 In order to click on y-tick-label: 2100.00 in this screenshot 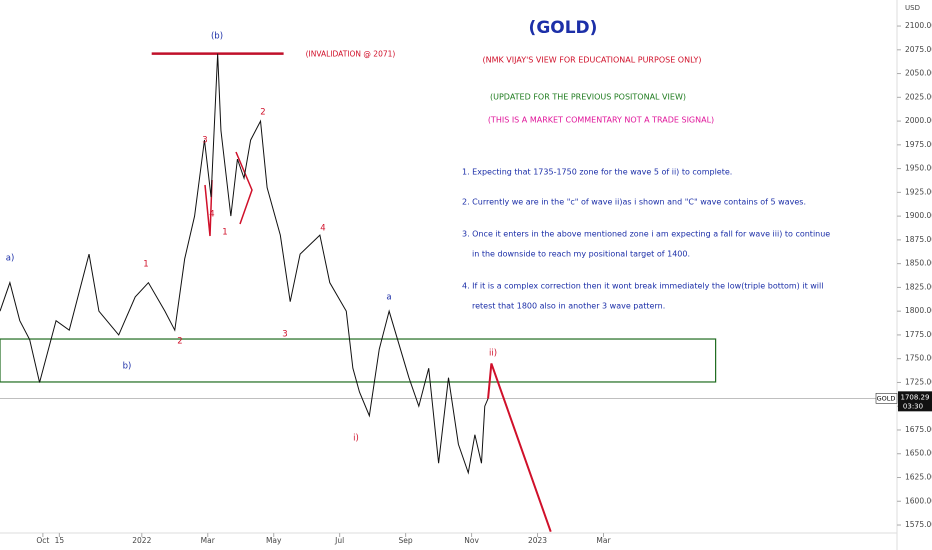, I will do `click(918, 25)`.